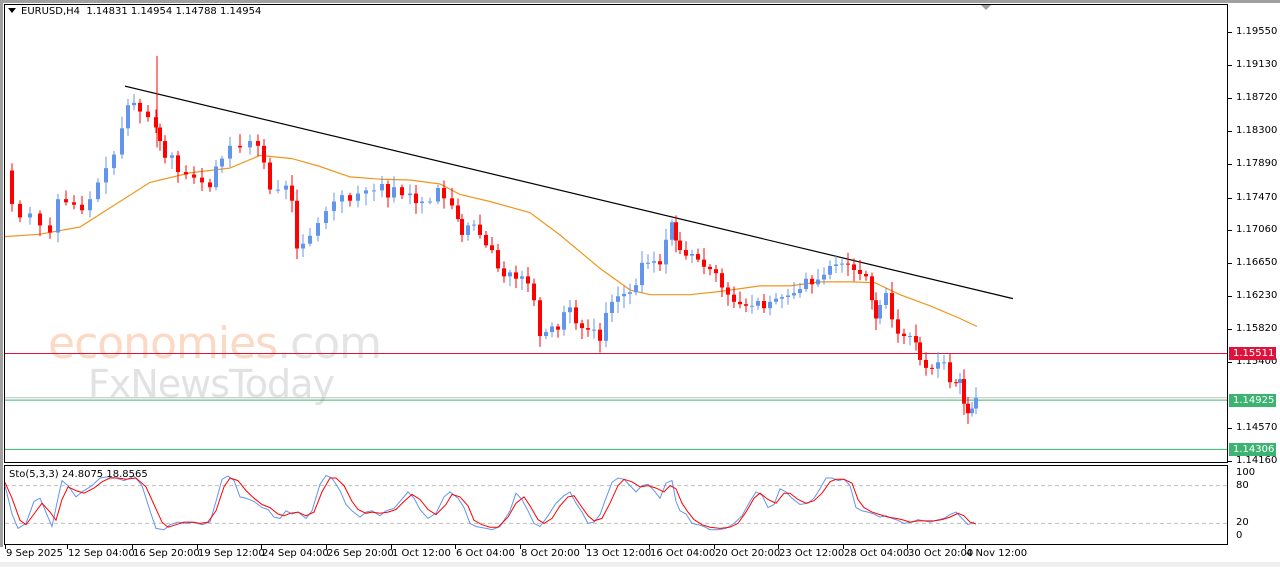 The image size is (1280, 567). What do you see at coordinates (174, 11) in the screenshot?
I see `ohlc-values: 1.14831 1.14954 1.14788 1.14954` at bounding box center [174, 11].